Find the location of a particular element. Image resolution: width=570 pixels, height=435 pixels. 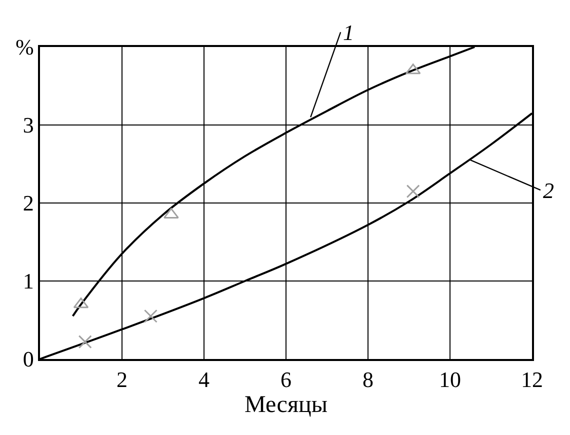

x-tick-label: 6 is located at coordinates (286, 379).